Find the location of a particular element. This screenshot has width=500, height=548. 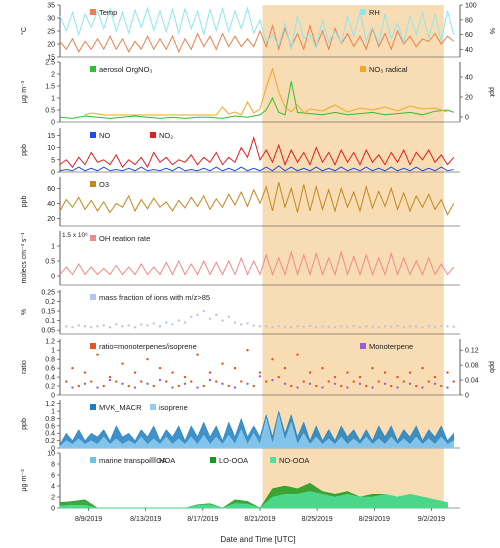

y-axis-label: µg·m⁻³ is located at coordinates (24, 480).